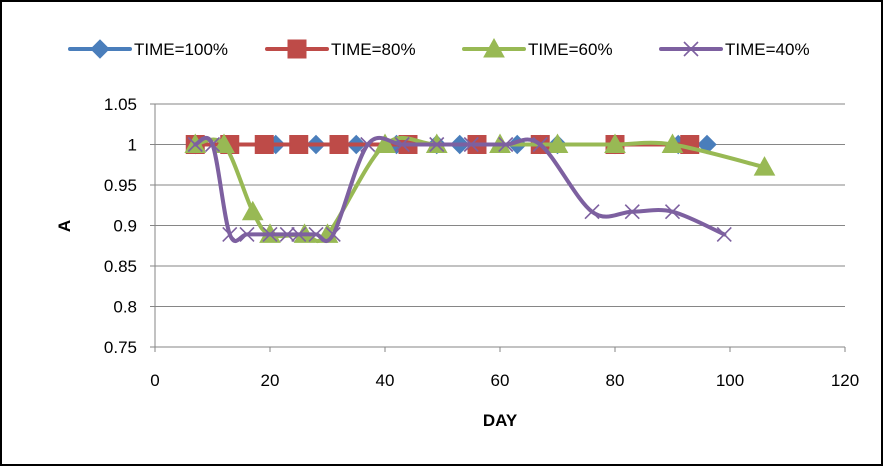 This screenshot has width=883, height=468. Describe the element at coordinates (125, 307) in the screenshot. I see `y-tick-label: 0.8` at that location.